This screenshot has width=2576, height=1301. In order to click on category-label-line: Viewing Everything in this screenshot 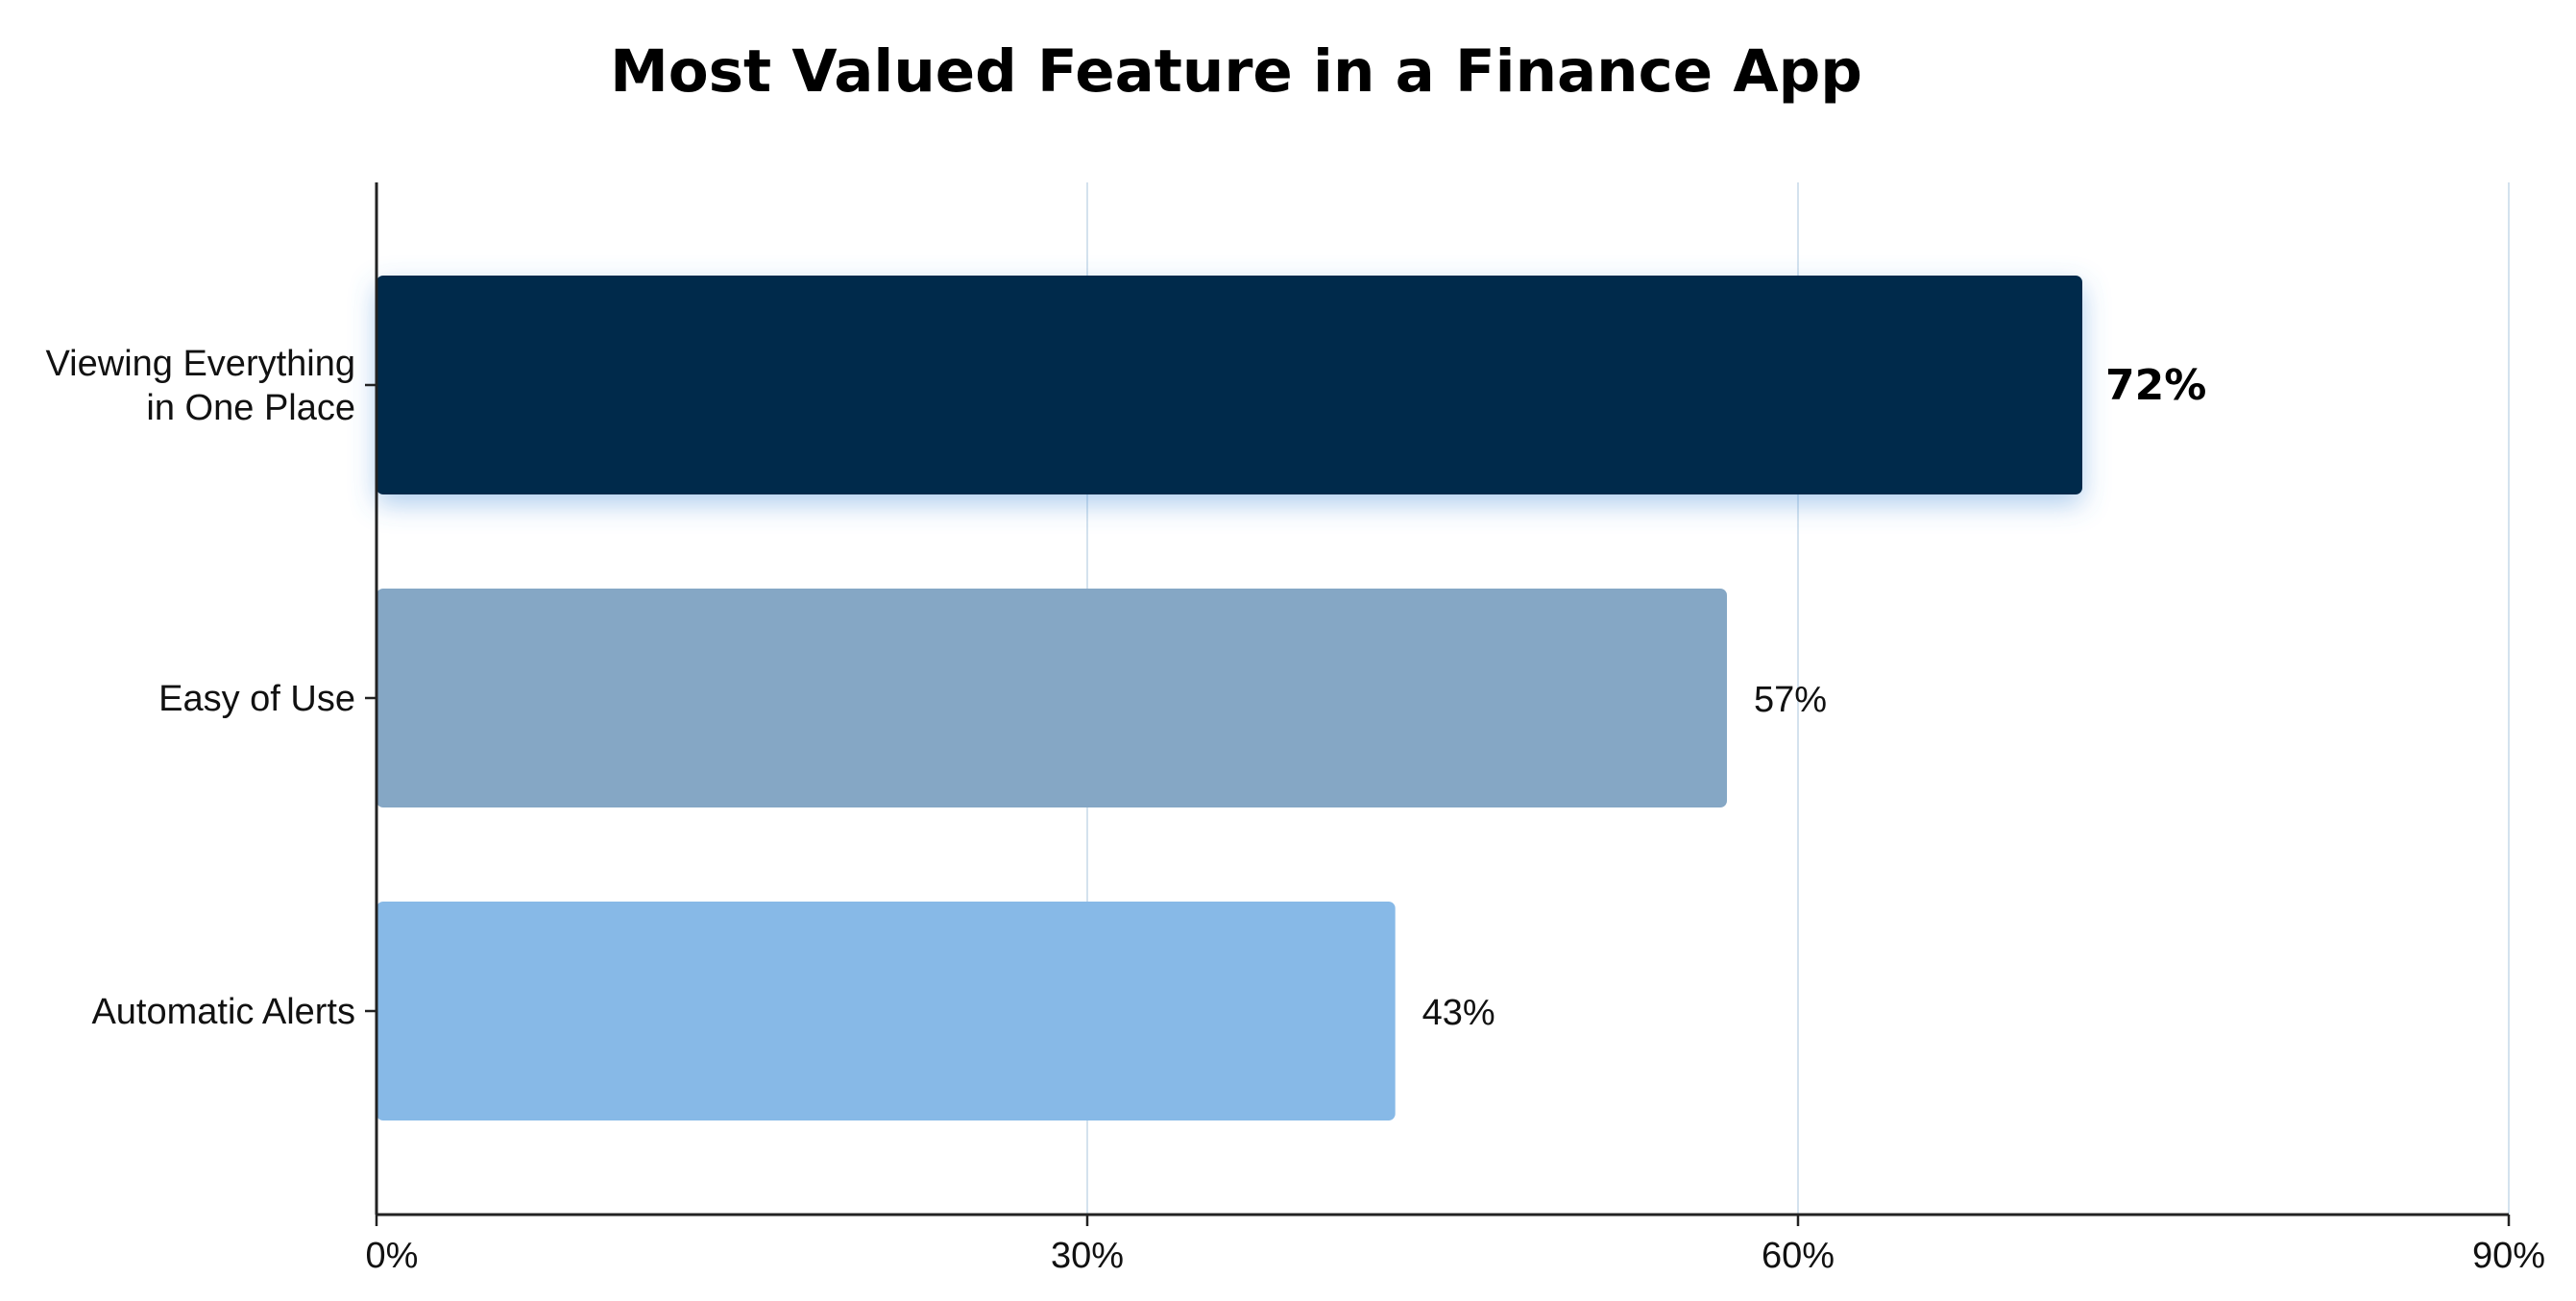, I will do `click(201, 364)`.